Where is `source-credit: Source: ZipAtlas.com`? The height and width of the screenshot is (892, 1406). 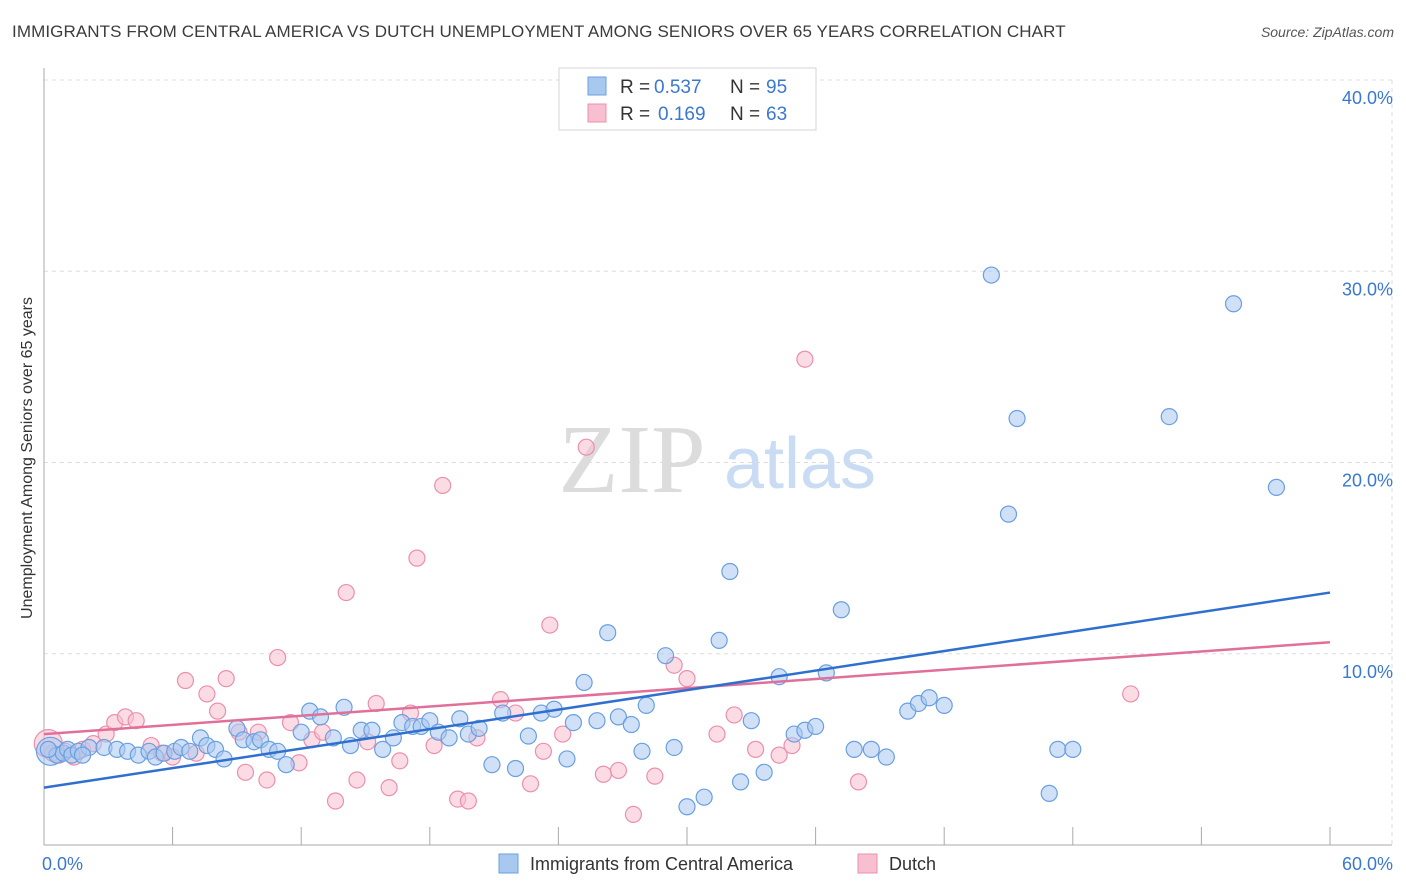 source-credit: Source: ZipAtlas.com is located at coordinates (1327, 32).